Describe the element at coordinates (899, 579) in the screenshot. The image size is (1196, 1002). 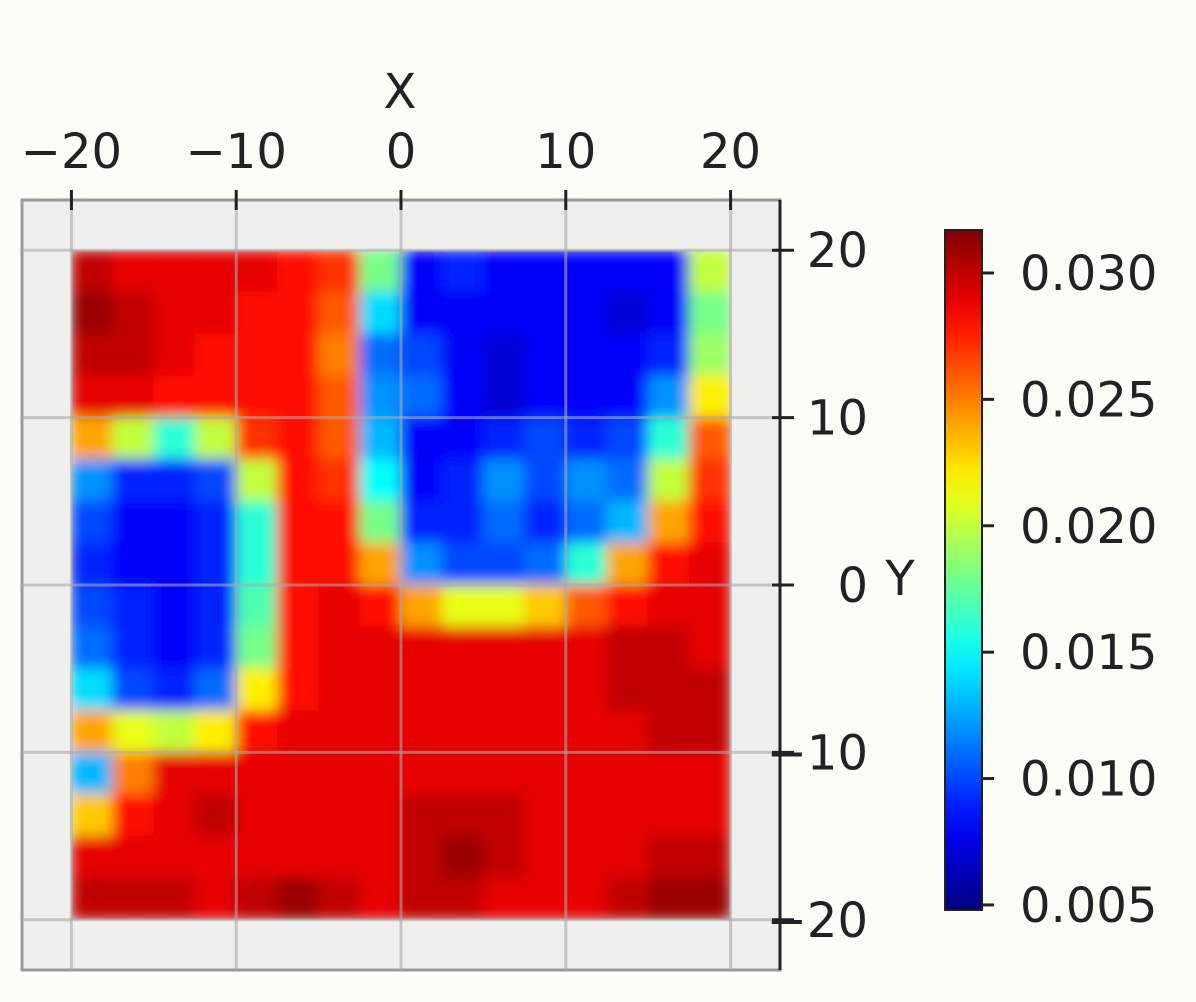
I see `y-axis-label: Y` at that location.